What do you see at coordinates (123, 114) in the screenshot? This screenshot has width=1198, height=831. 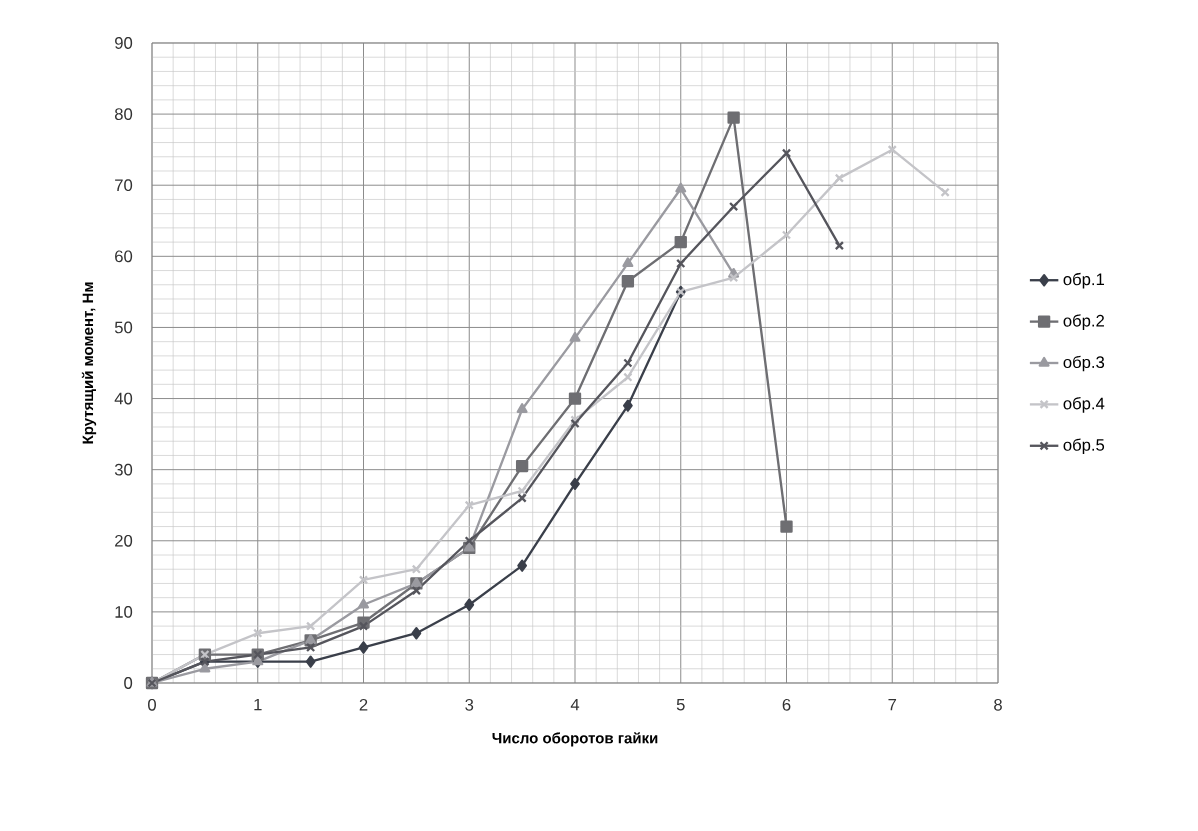 I see `y-tick-label: 80` at bounding box center [123, 114].